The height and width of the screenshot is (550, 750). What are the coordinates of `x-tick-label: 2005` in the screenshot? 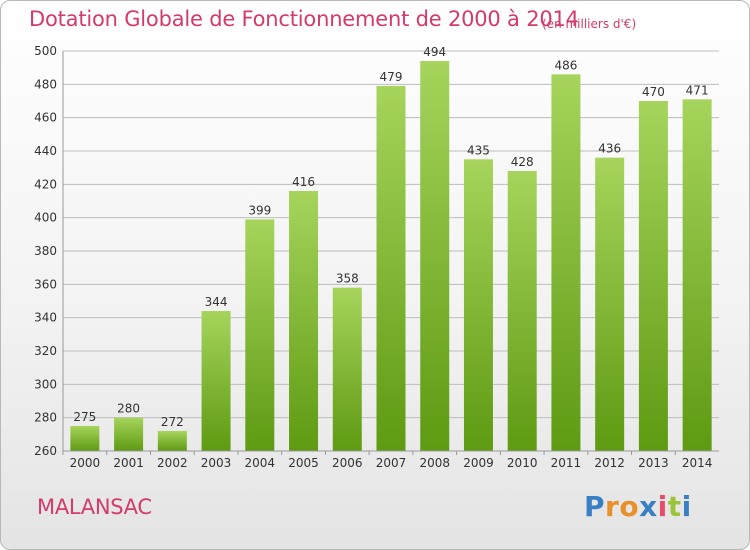 It's located at (303, 463).